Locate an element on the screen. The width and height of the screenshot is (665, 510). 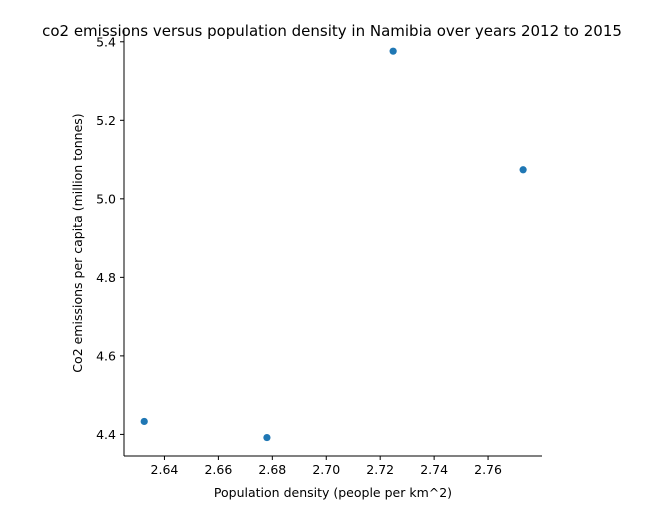
x-tick-label: 2.64 is located at coordinates (165, 469).